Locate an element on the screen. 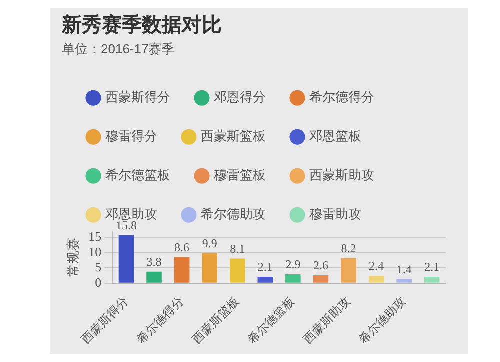 This screenshot has width=500, height=362. legend-label: 穆雷助攻 is located at coordinates (336, 214).